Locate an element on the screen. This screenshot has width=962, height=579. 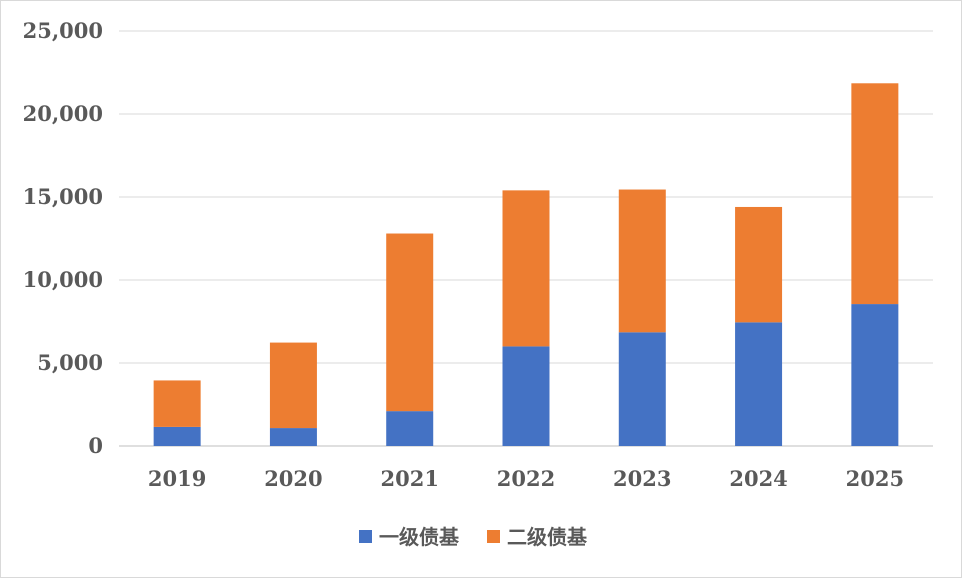
bar-series2-2021 is located at coordinates (410, 322).